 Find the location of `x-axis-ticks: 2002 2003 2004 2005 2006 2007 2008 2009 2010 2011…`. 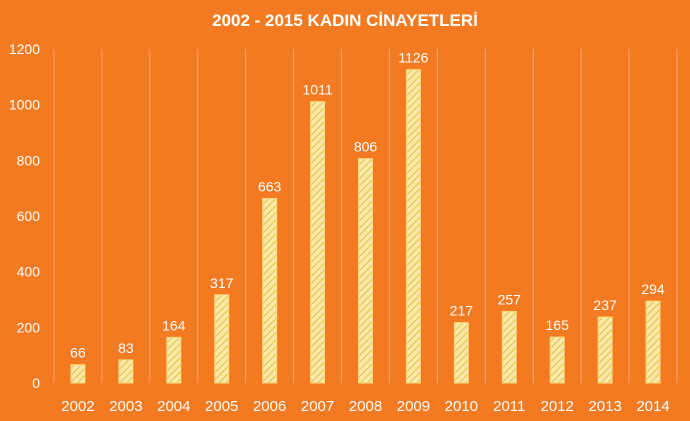

x-axis-ticks: 2002 2003 2004 2005 2006 2007 2008 2009 2010 2011… is located at coordinates (365, 406).